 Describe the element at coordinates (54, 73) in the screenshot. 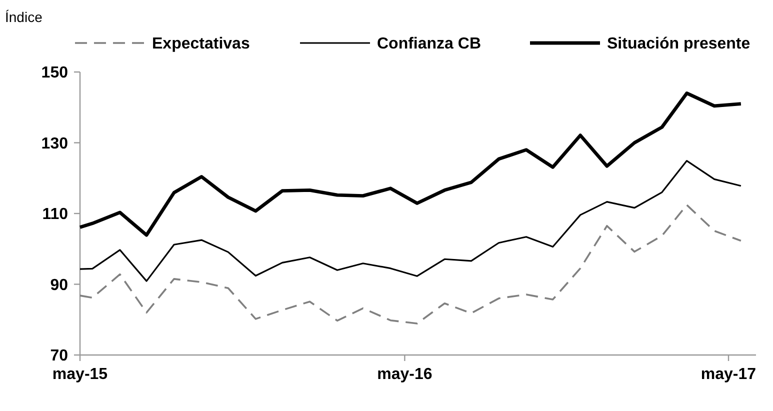

I see `y-tick-label: 150` at that location.